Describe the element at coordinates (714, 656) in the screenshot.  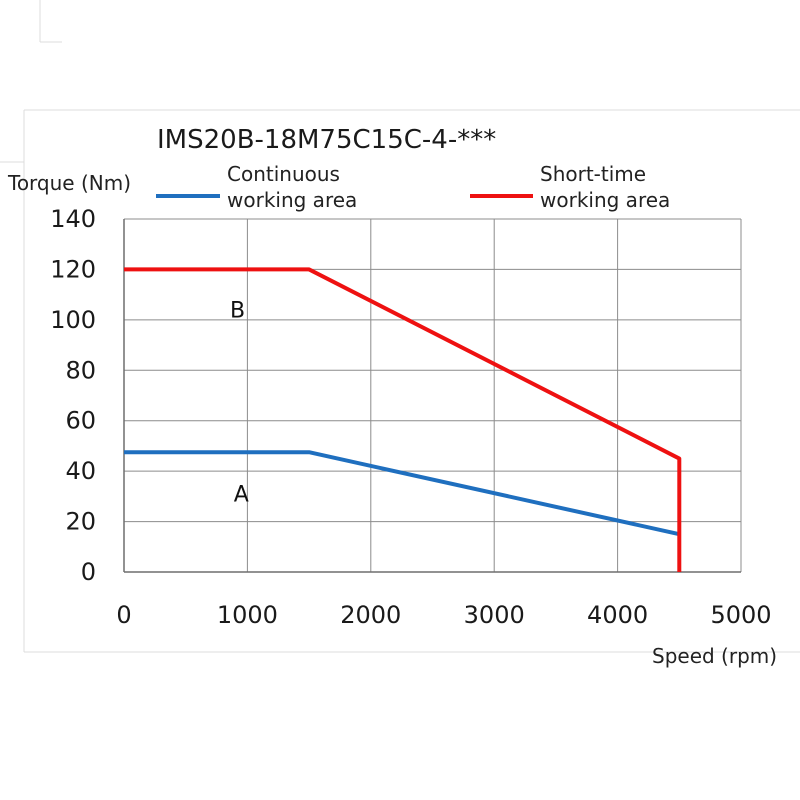
I see `x-axis-label: Speed (rpm)` at that location.